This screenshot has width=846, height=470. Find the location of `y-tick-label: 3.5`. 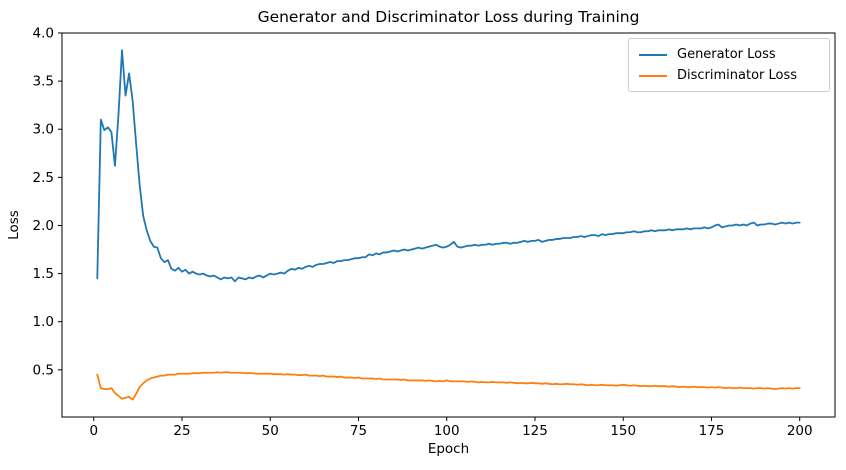

y-tick-label: 3.5 is located at coordinates (43, 82).